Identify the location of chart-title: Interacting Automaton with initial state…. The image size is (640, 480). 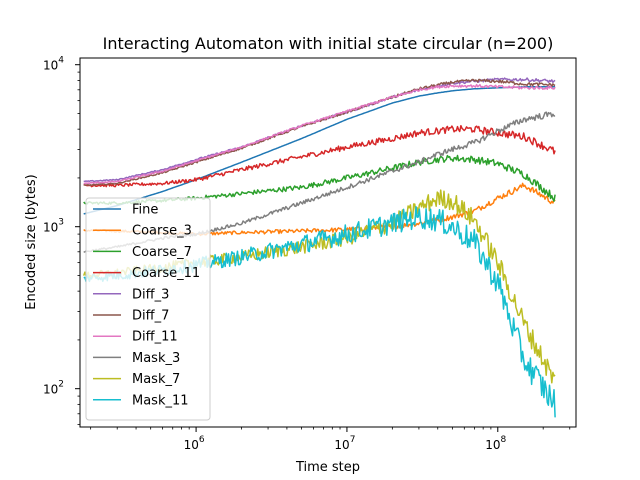
(328, 43).